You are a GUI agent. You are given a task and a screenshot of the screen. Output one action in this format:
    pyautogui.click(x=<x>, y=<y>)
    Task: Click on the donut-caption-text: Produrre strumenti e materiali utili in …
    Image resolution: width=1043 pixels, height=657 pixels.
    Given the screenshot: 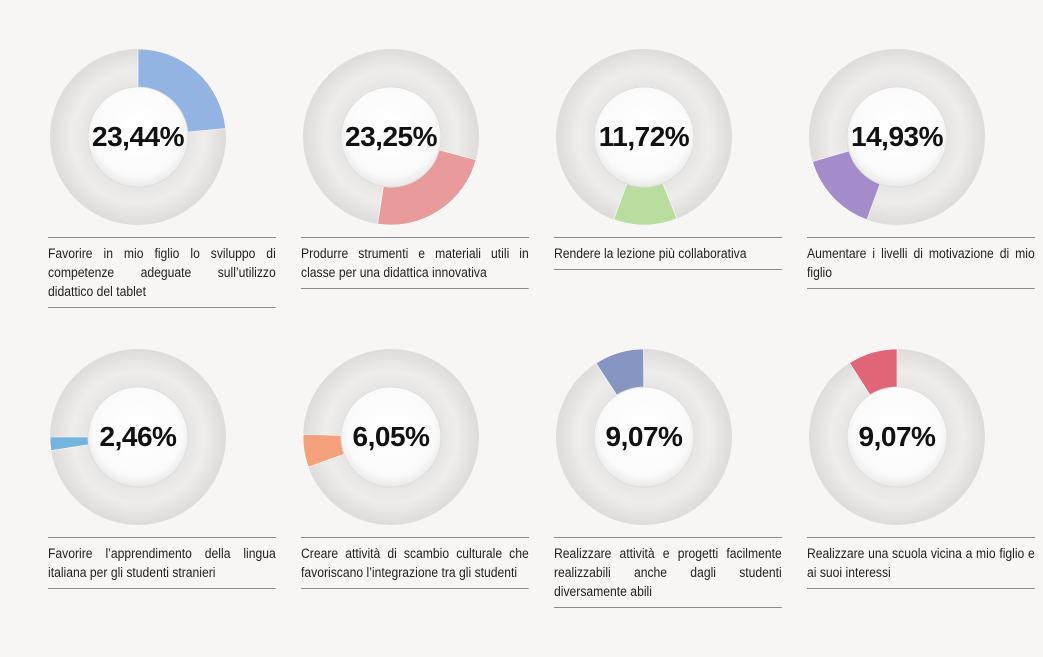 What is the action you would take?
    pyautogui.click(x=415, y=263)
    